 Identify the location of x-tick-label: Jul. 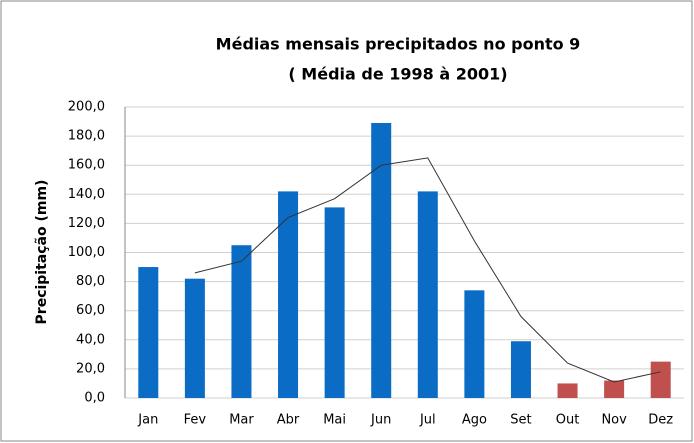
(427, 420).